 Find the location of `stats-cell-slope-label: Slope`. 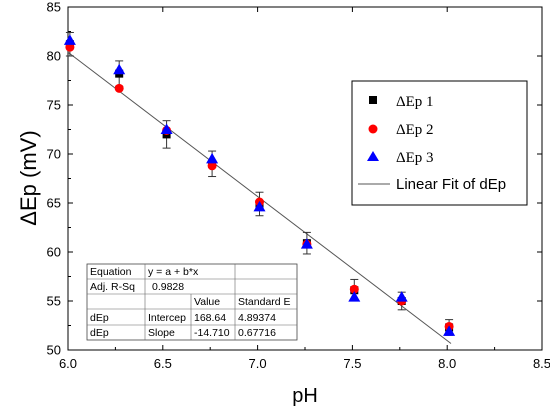

stats-cell-slope-label: Slope is located at coordinates (161, 333).